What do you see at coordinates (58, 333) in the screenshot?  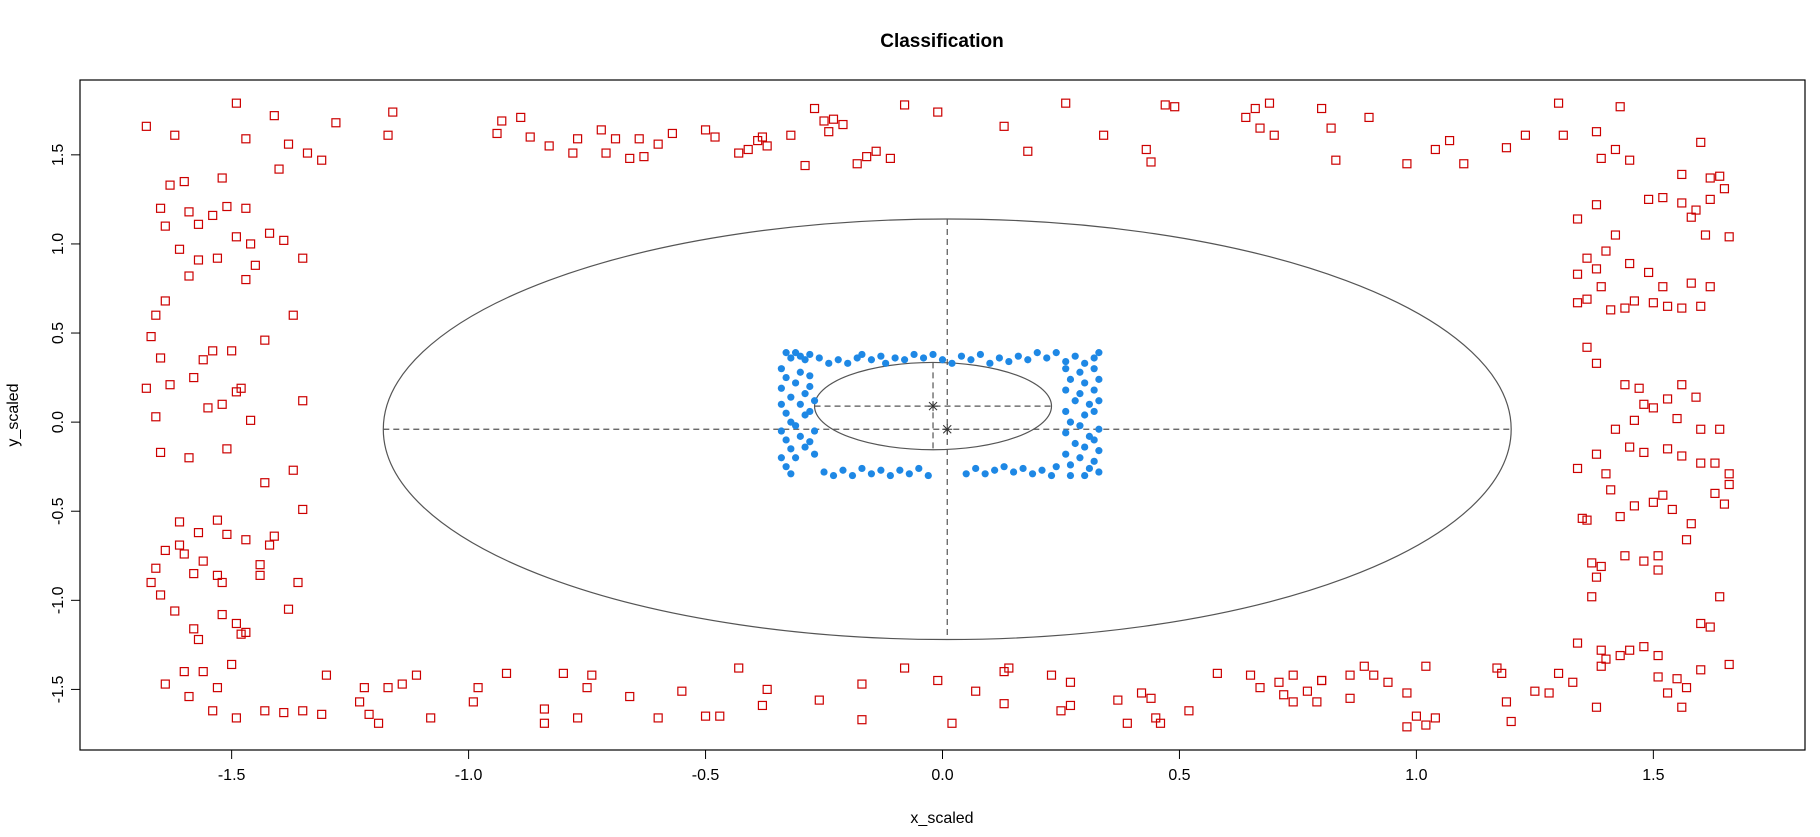 I see `y-tick-label: 0.5` at bounding box center [58, 333].